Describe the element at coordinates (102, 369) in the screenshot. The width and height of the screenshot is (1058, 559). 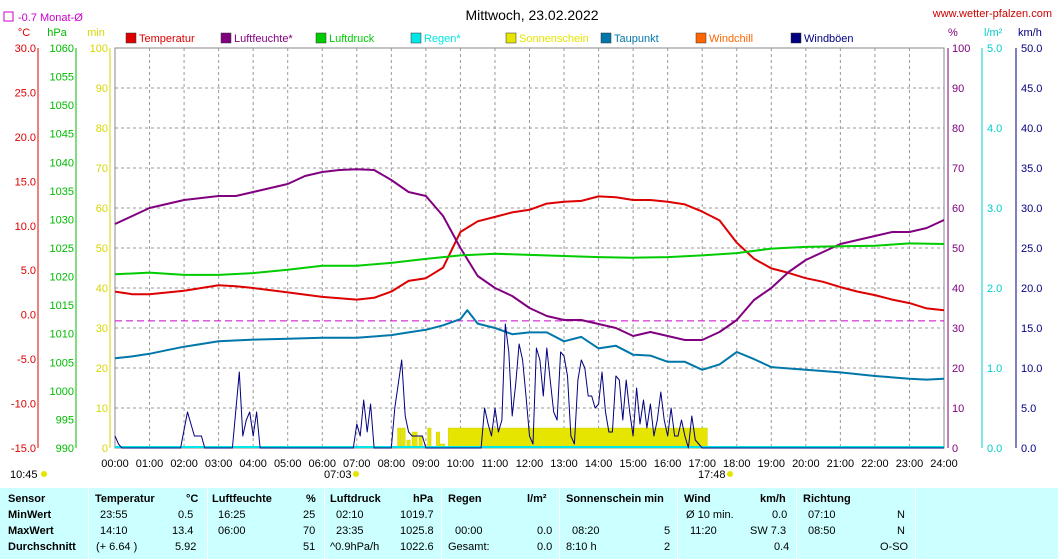
I see `sun_minutes-tick-label: 20` at that location.